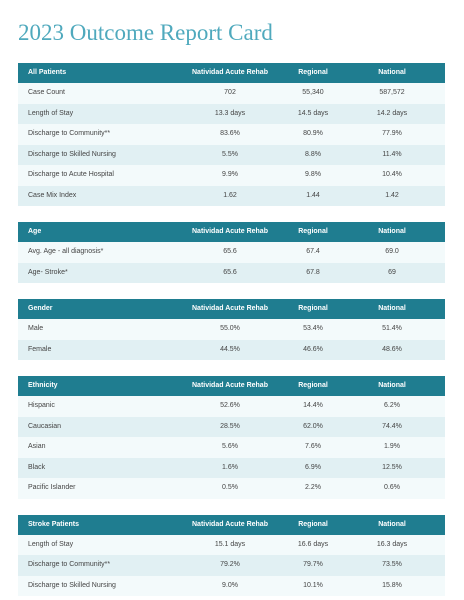  What do you see at coordinates (46, 92) in the screenshot?
I see `row-label: Case Count` at bounding box center [46, 92].